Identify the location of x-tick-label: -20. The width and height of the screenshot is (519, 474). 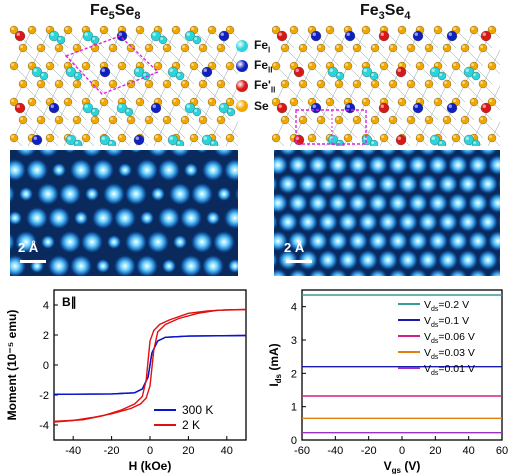
(369, 451).